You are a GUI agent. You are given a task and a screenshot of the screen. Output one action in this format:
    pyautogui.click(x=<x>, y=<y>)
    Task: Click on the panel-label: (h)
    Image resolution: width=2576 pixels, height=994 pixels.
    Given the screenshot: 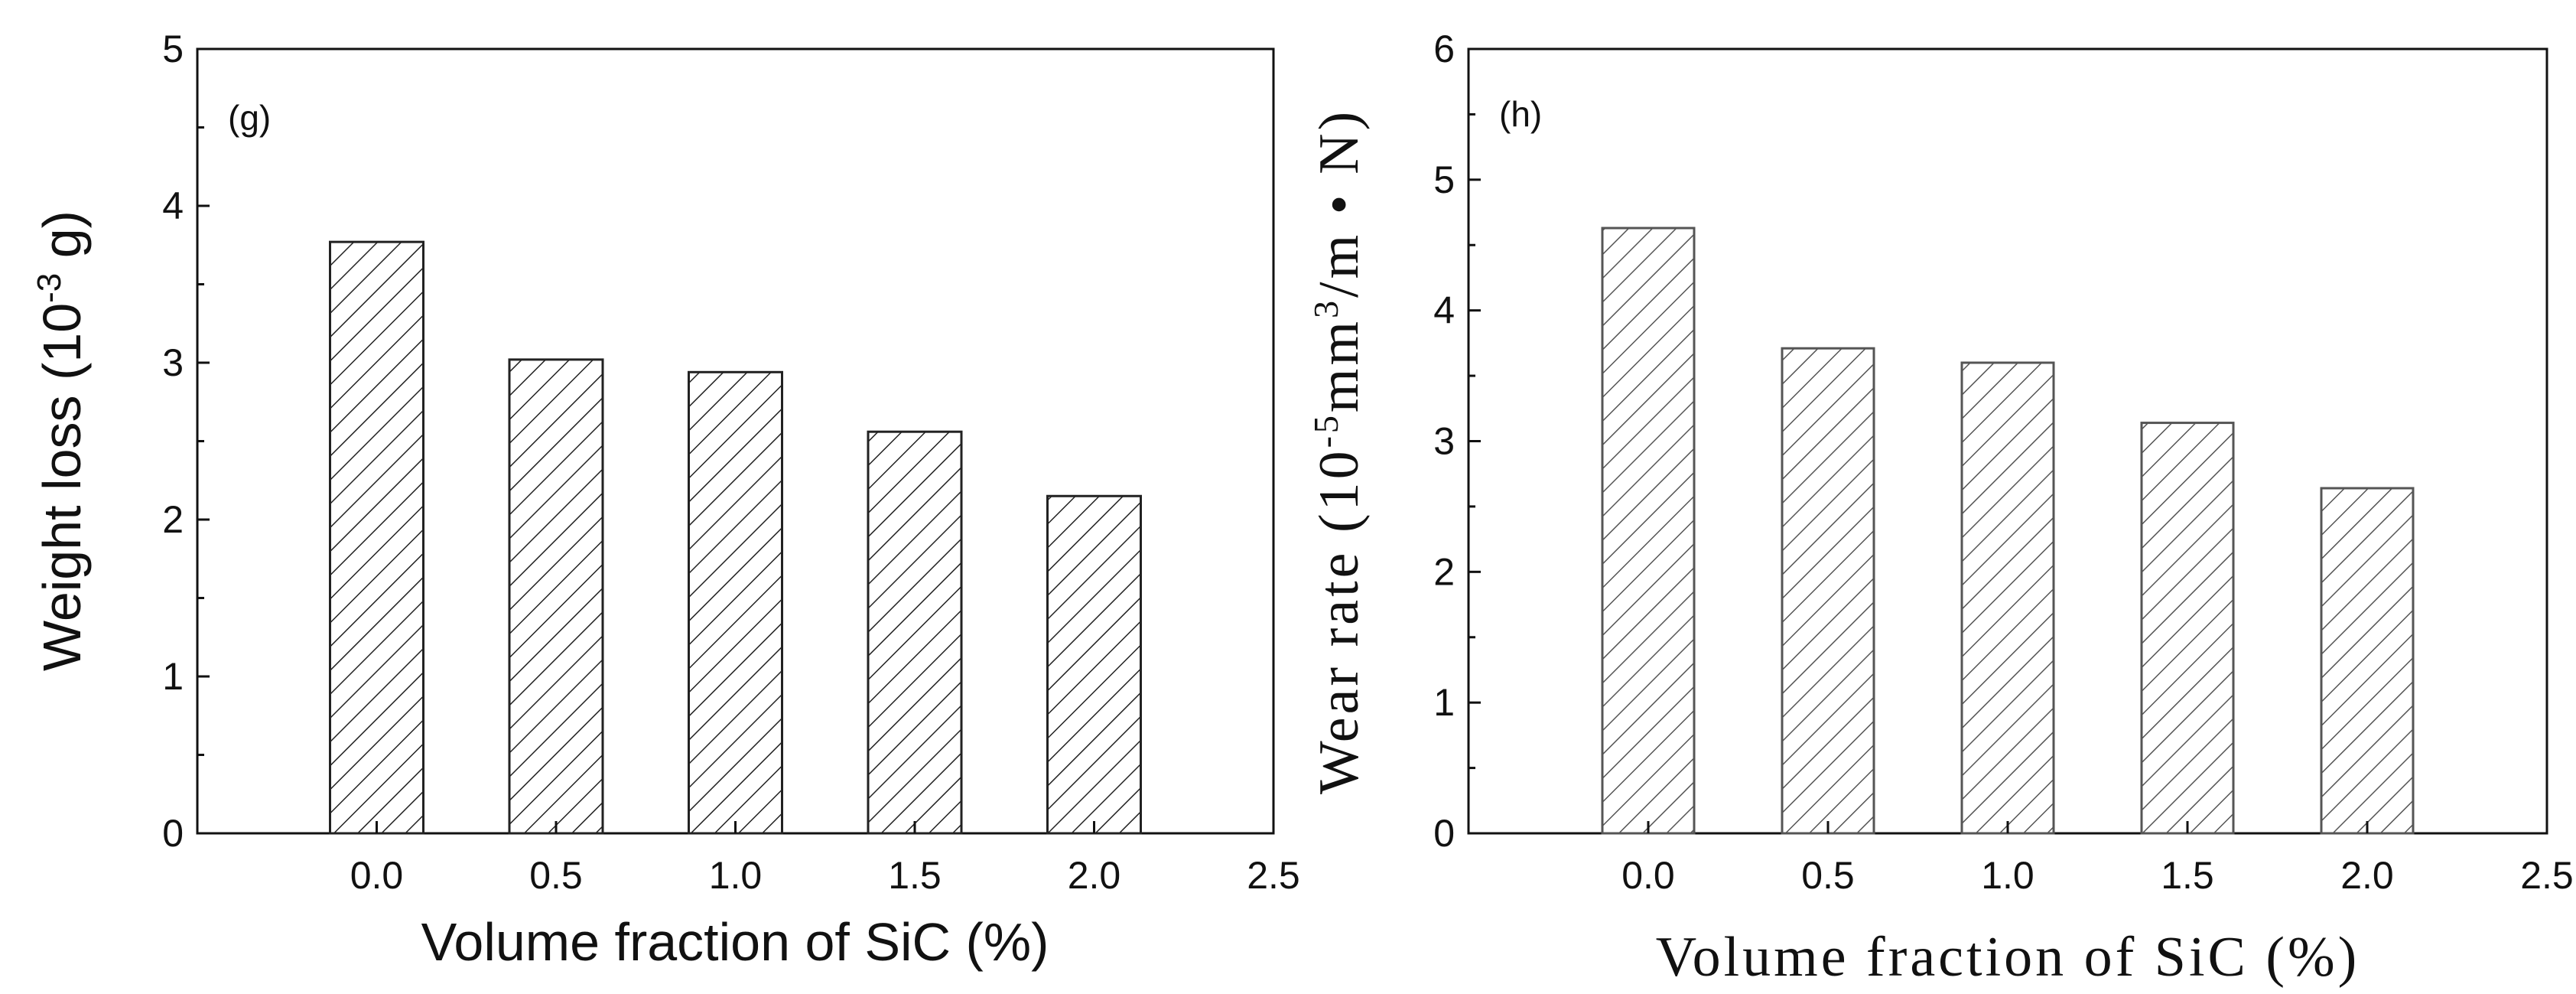 What is the action you would take?
    pyautogui.click(x=1520, y=114)
    